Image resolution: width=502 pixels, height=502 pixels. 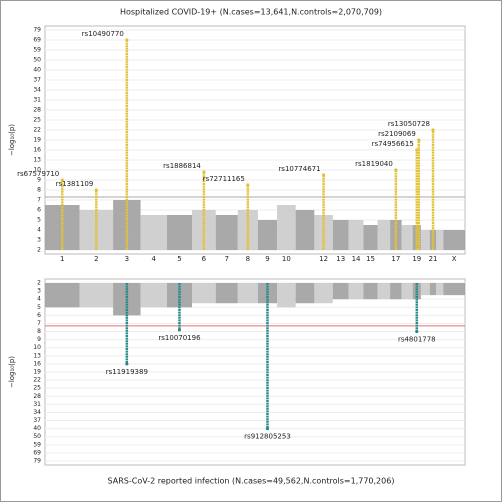 What do you see at coordinates (37, 461) in the screenshot?
I see `y-tick-label: 79` at bounding box center [37, 461].